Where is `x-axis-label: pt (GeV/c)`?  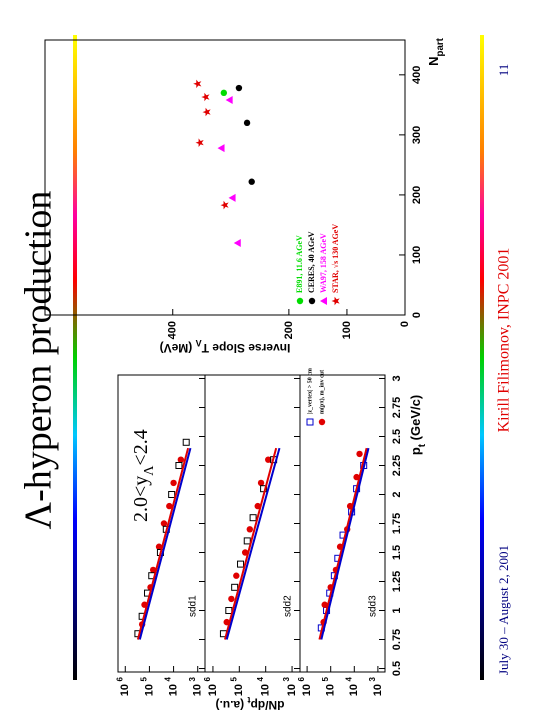 x-axis-label: pt (GeV/c) is located at coordinates (418, 425).